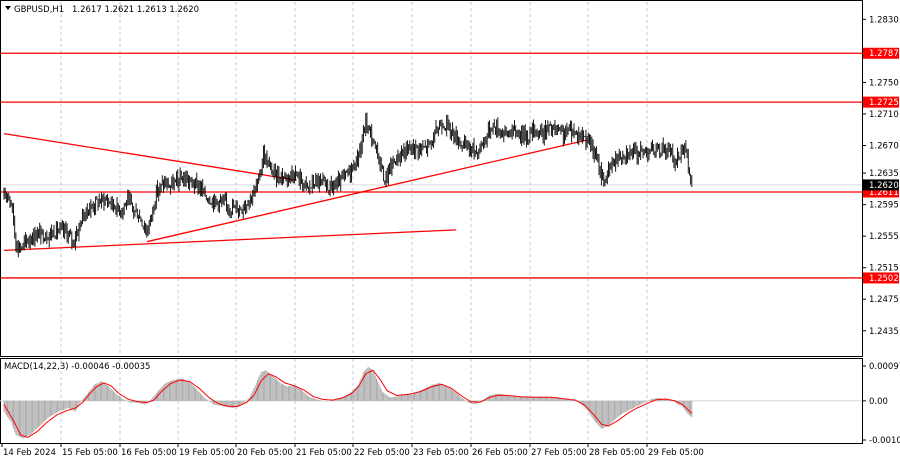 Image resolution: width=900 pixels, height=464 pixels. Describe the element at coordinates (29, 453) in the screenshot. I see `time-tick-label: 14 Feb 2024` at that location.